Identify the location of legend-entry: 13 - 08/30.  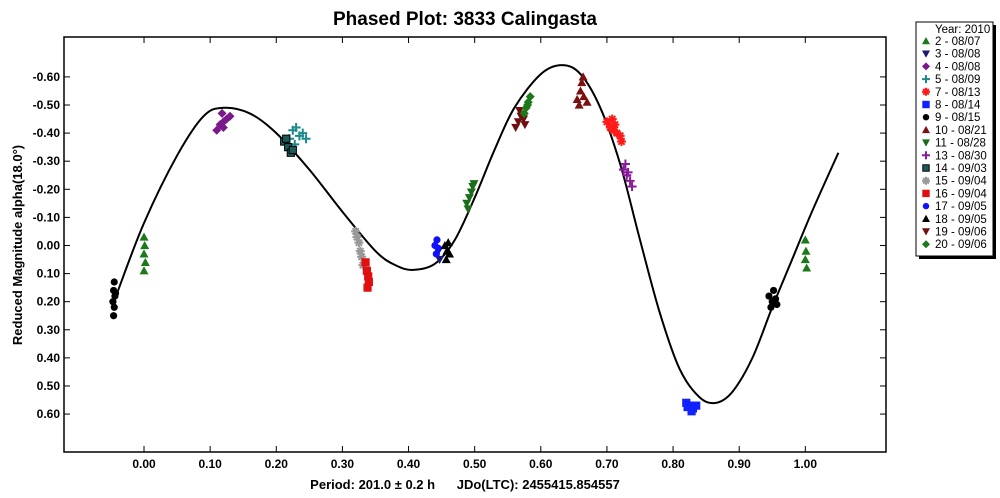
(961, 156).